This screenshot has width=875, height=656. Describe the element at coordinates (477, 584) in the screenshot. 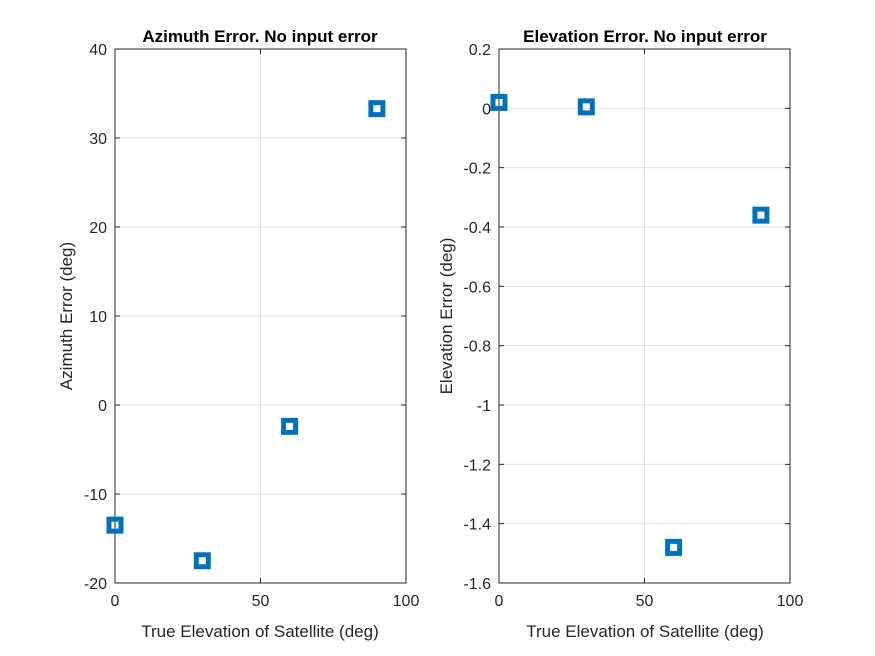

I see `elevation-y-tick-label-0: -1.6` at that location.